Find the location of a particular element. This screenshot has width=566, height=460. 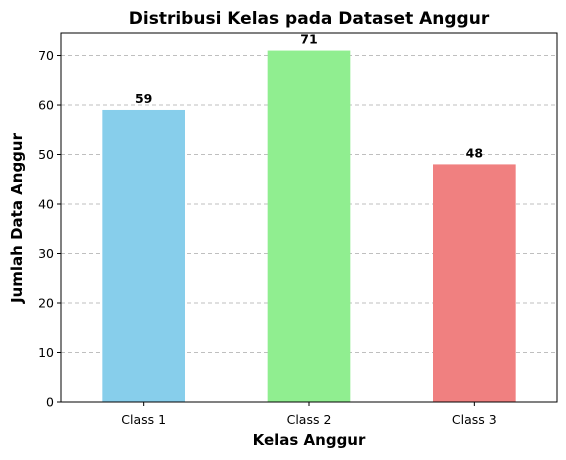

y-tick-label-0: 0 is located at coordinates (50, 402).